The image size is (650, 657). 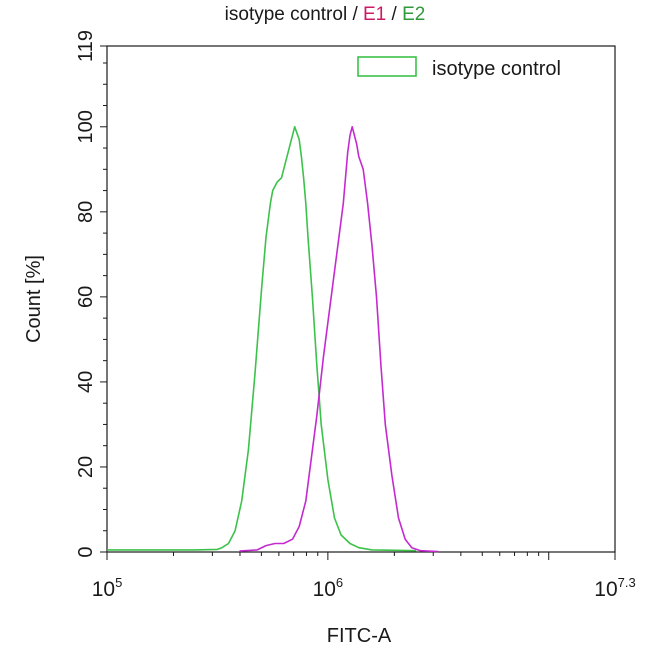 What do you see at coordinates (375, 14) in the screenshot?
I see `title-part: E1` at bounding box center [375, 14].